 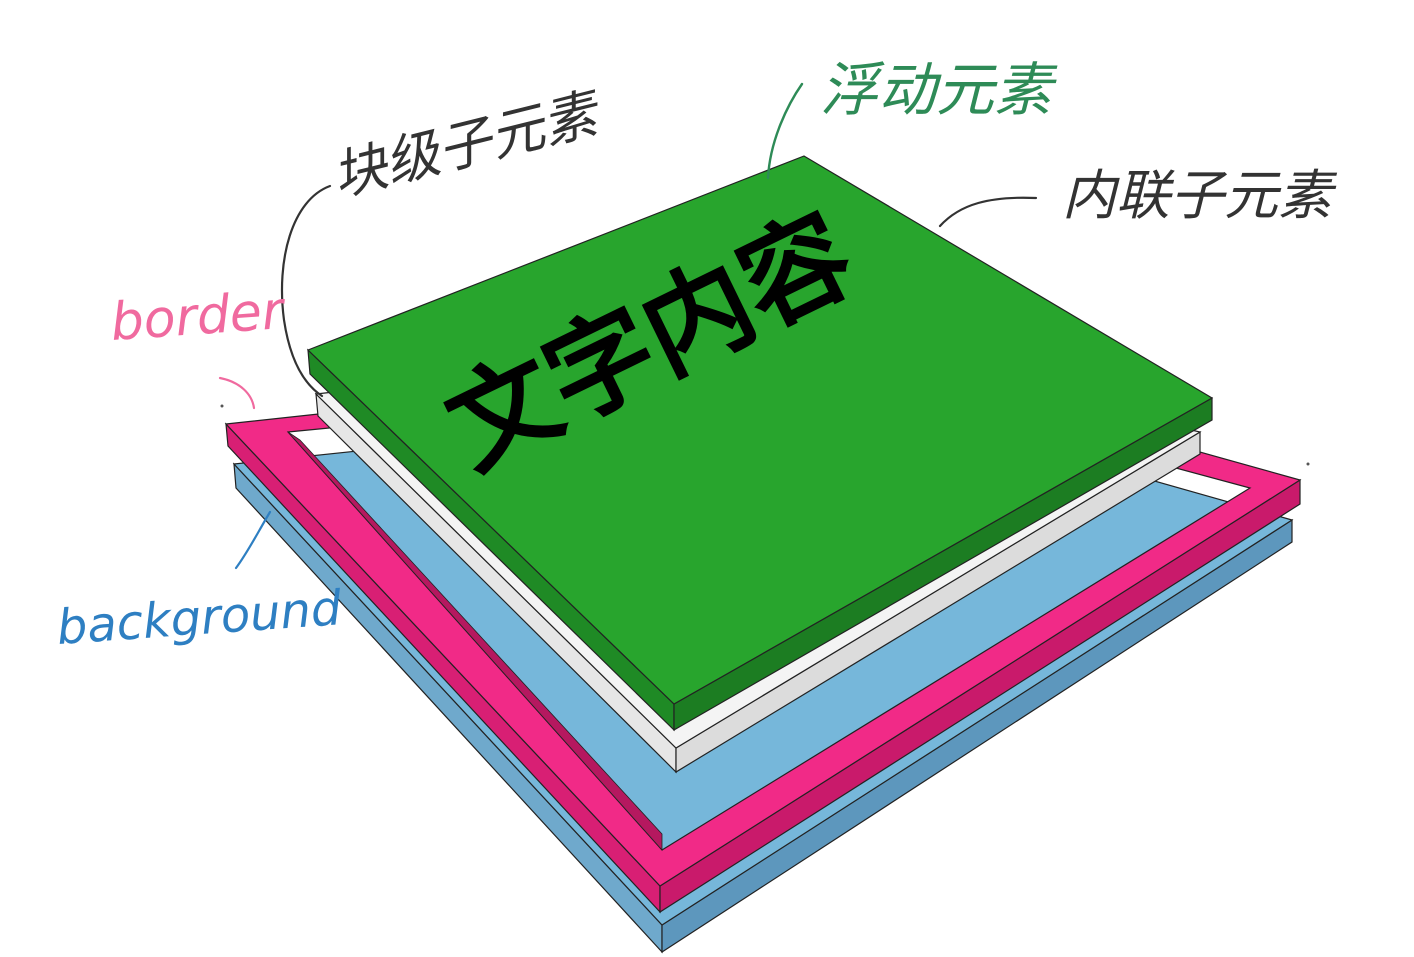 What do you see at coordinates (253, 540) in the screenshot?
I see `background-leader` at bounding box center [253, 540].